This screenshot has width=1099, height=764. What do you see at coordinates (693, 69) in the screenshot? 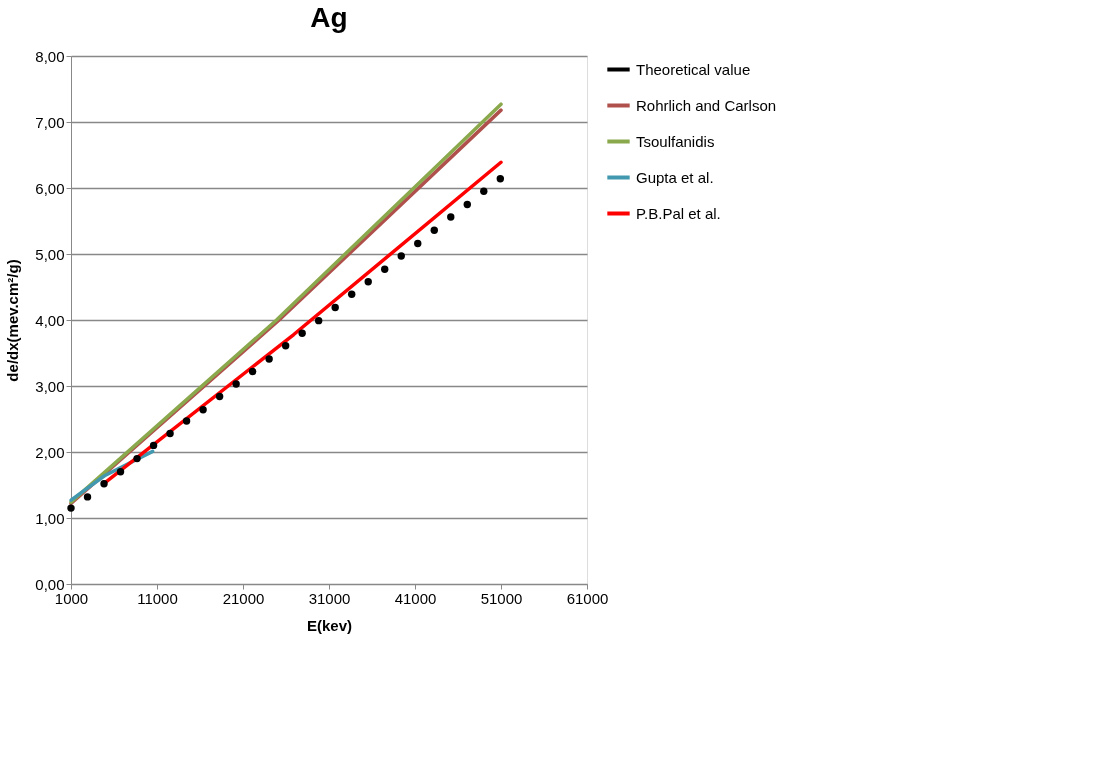
I see `legend-label: Theoretical value` at bounding box center [693, 69].